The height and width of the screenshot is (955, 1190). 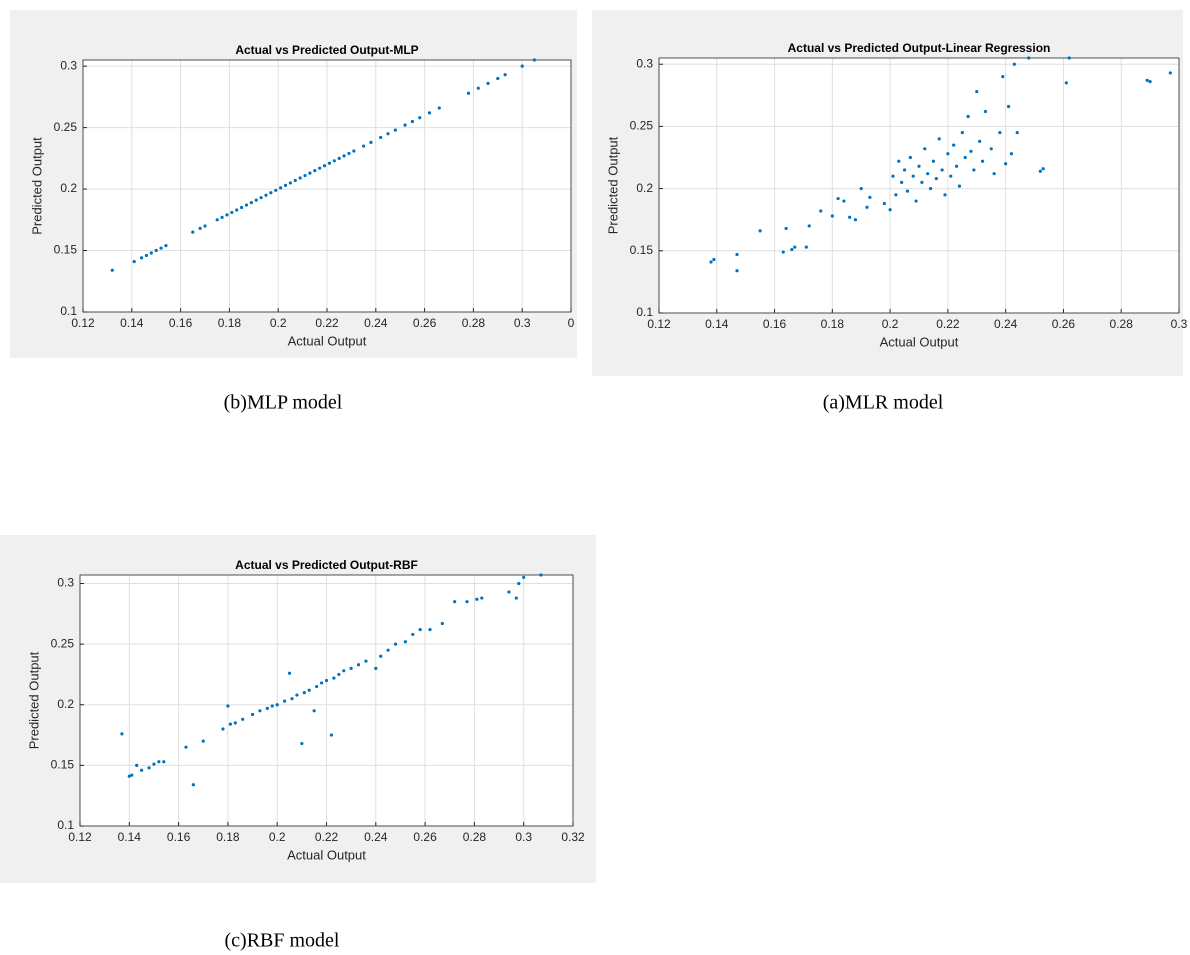 I want to click on y-tick-label: 0.2, so click(x=65, y=704).